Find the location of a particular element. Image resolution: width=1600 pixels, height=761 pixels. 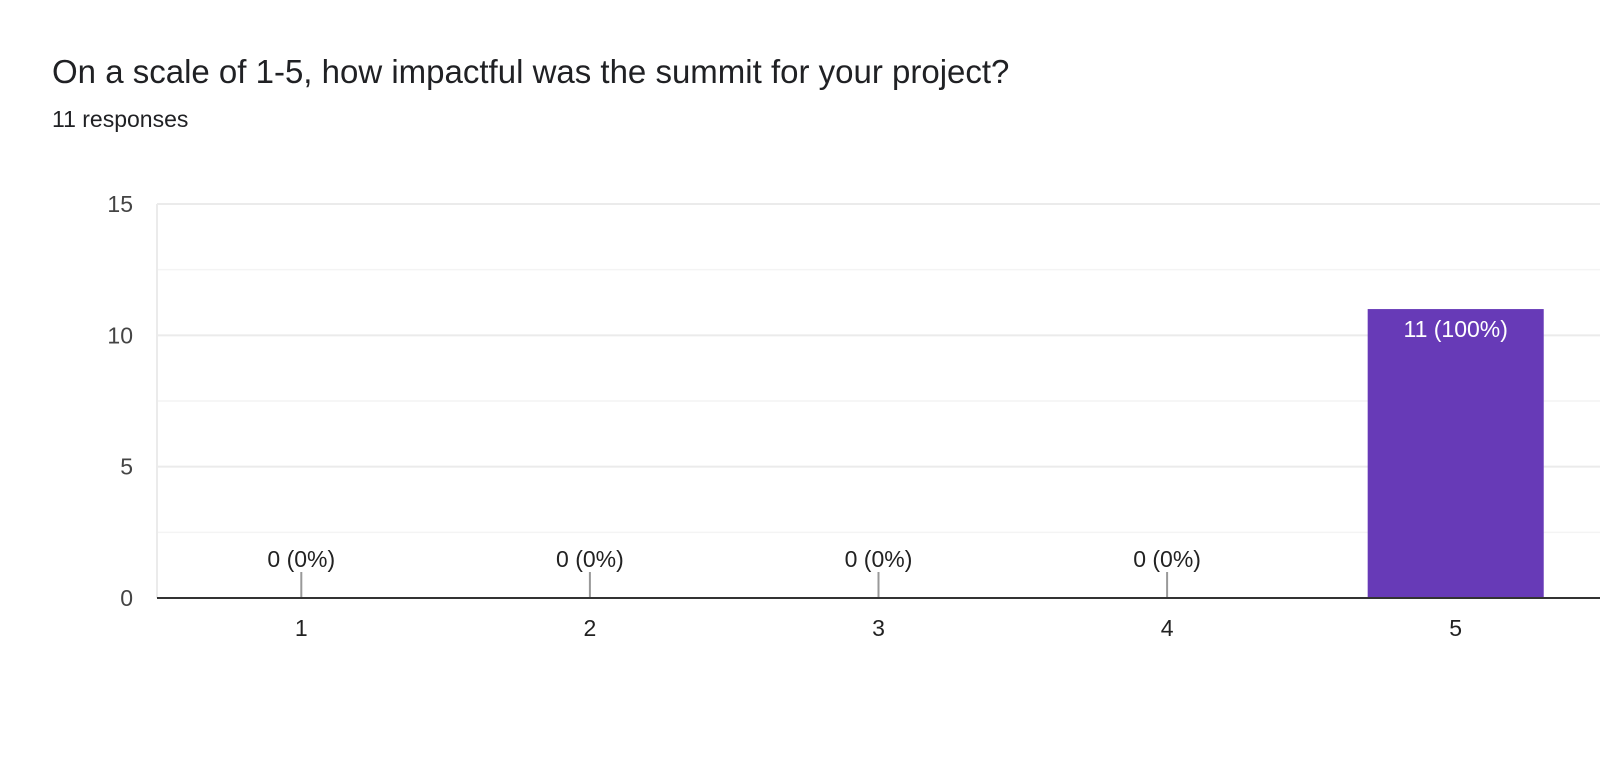

y-tick-label: 10 is located at coordinates (120, 335).